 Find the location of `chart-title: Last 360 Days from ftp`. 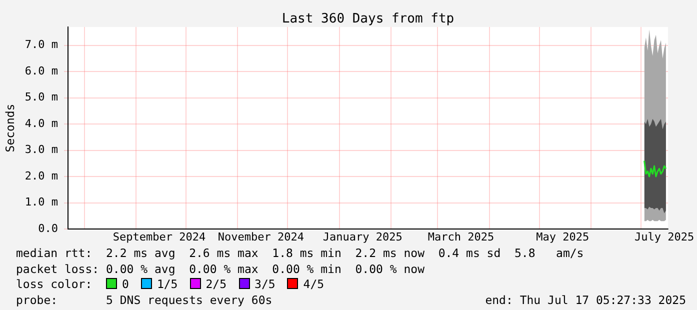

chart-title: Last 360 Days from ftp is located at coordinates (368, 18).